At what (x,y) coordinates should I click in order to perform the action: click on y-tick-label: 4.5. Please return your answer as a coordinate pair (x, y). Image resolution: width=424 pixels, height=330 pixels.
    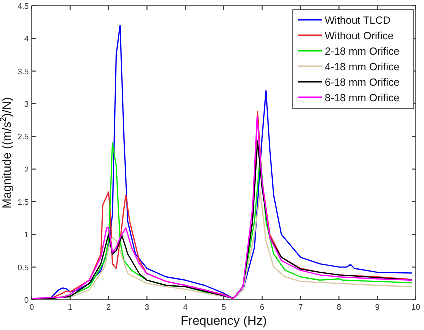
    Looking at the image, I should click on (24, 6).